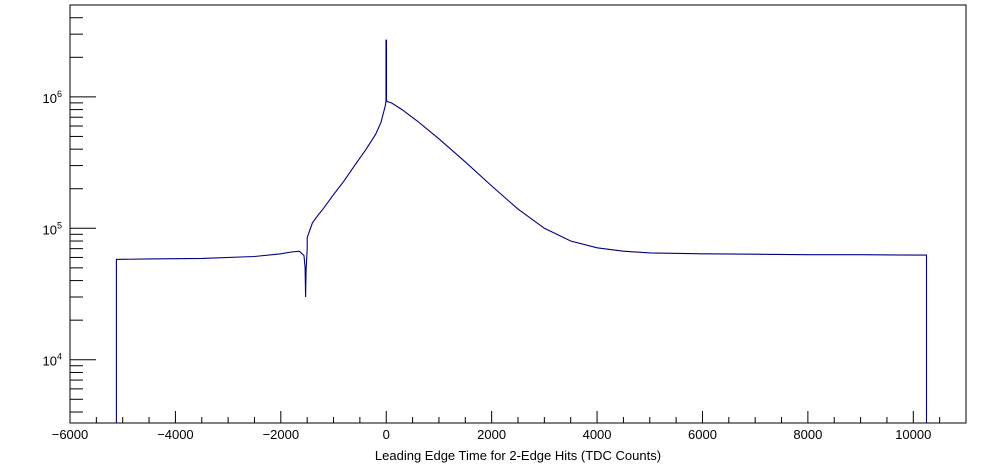  I want to click on x-tick-label: 2000, so click(491, 434).